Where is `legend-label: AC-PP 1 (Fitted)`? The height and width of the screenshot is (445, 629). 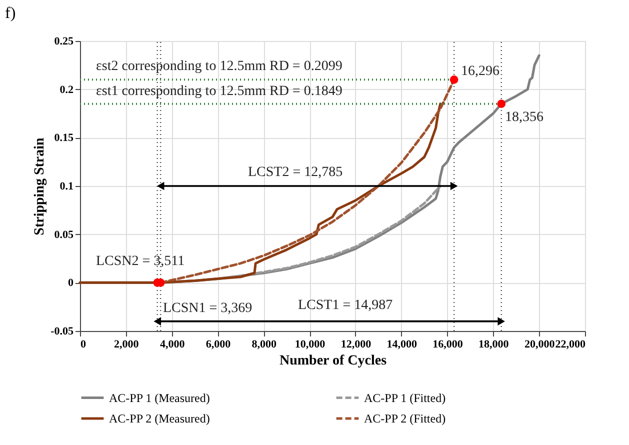
legend-label: AC-PP 1 (Fitted) is located at coordinates (405, 397).